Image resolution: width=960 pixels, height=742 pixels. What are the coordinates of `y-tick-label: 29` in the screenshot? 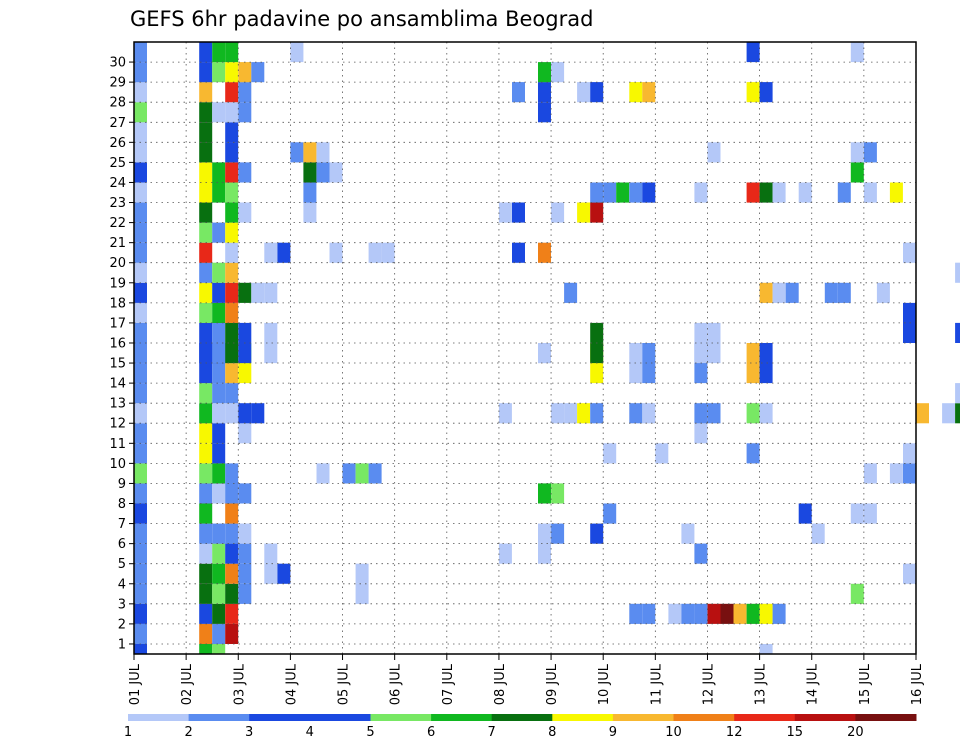 It's located at (117, 83).